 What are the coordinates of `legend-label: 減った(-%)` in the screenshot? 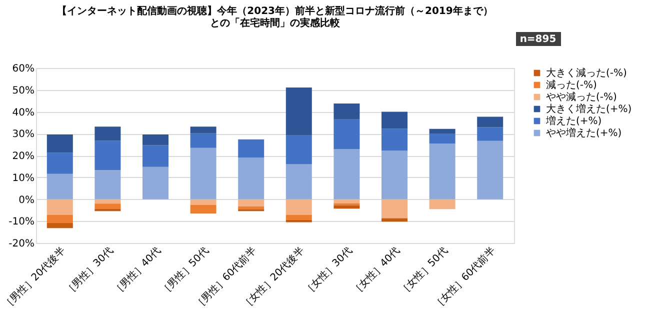 It's located at (572, 85).